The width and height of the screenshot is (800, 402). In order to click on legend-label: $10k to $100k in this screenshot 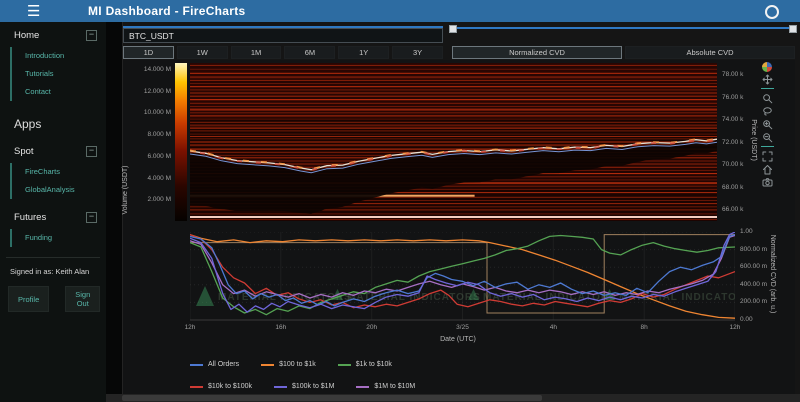, I will do `click(230, 386)`.